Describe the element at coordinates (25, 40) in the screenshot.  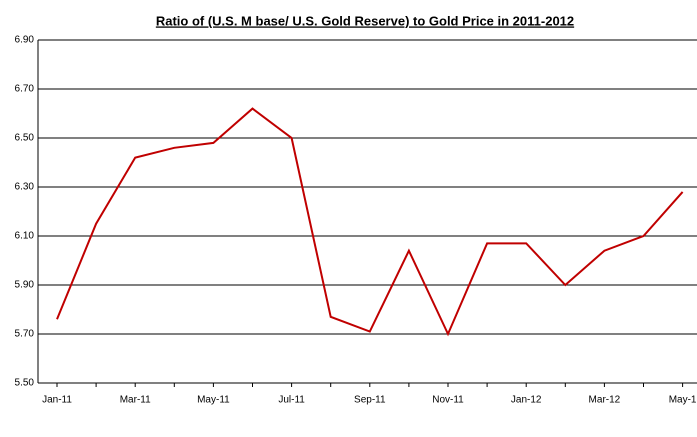
I see `y-tick-label: 6.90` at that location.